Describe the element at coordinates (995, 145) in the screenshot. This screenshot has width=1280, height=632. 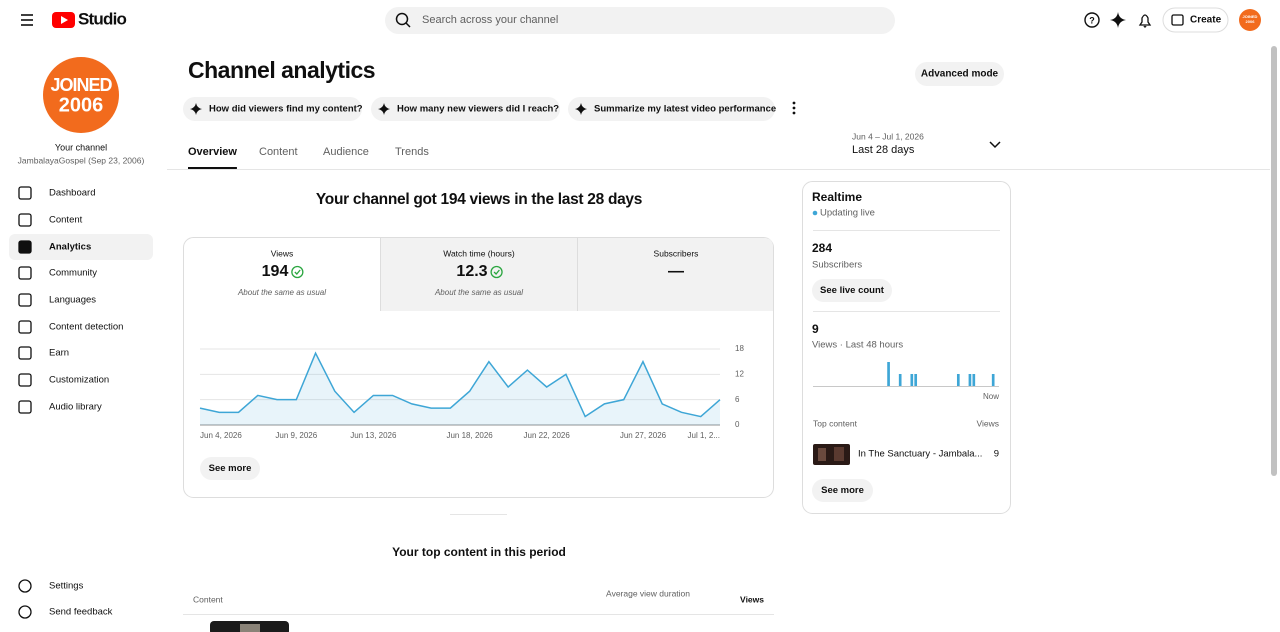
I see `date-dropdown` at that location.